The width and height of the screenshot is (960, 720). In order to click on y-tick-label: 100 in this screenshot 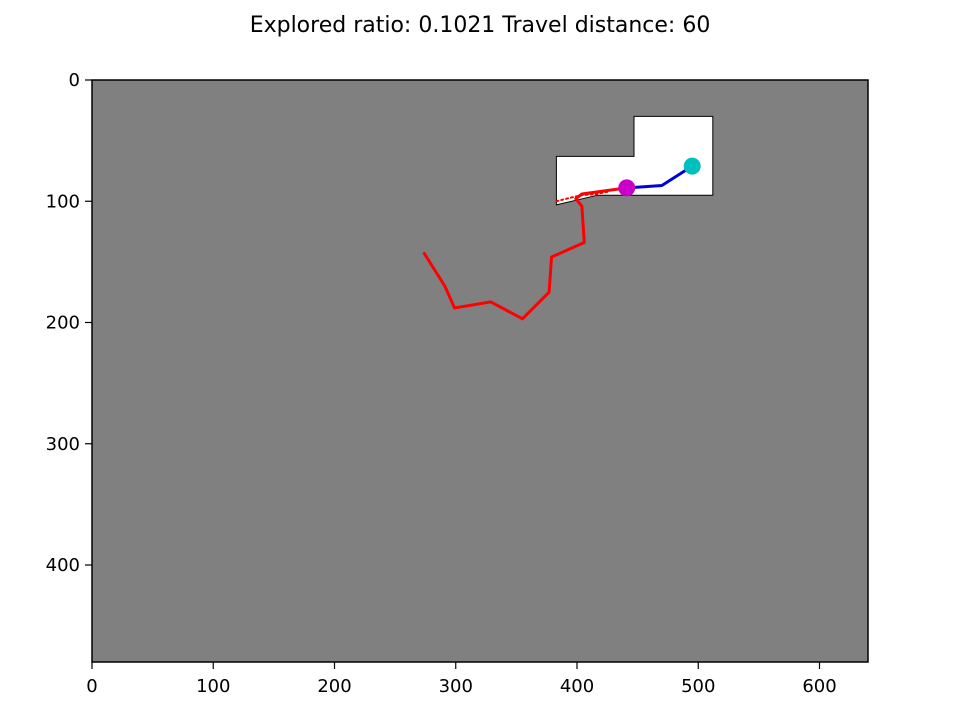, I will do `click(63, 201)`.